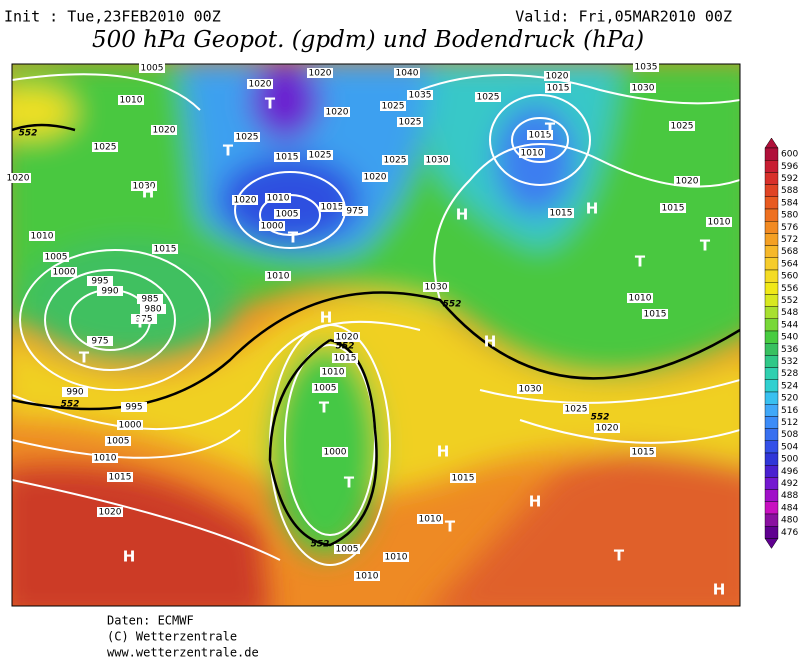 The height and width of the screenshot is (671, 812). Describe the element at coordinates (789, 447) in the screenshot. I see `colorbar-label: 504` at that location.